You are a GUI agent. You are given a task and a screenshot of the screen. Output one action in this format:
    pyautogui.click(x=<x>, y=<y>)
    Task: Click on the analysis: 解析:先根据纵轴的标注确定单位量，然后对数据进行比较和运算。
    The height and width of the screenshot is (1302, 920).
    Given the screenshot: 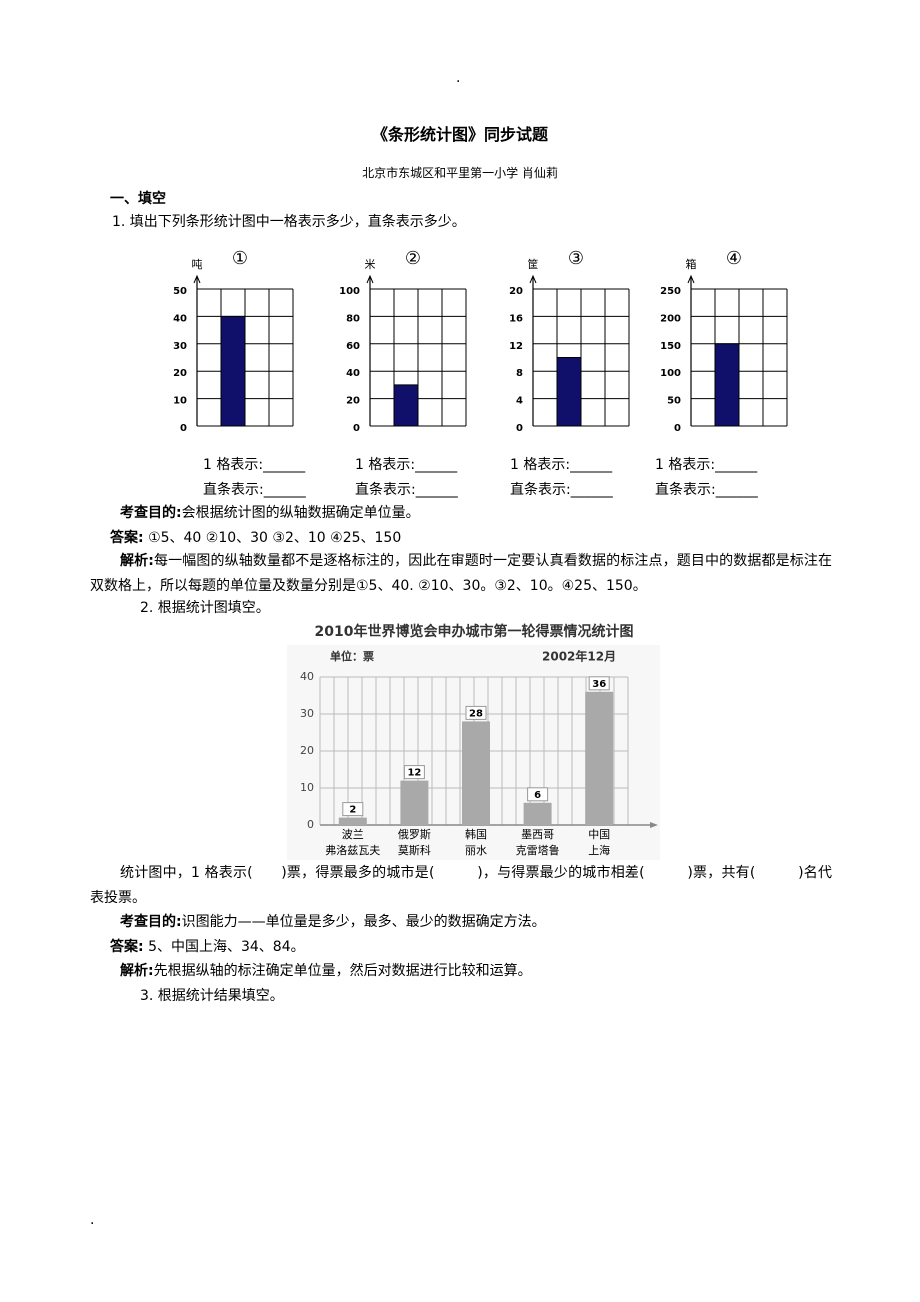 What is the action you would take?
    pyautogui.click(x=326, y=971)
    